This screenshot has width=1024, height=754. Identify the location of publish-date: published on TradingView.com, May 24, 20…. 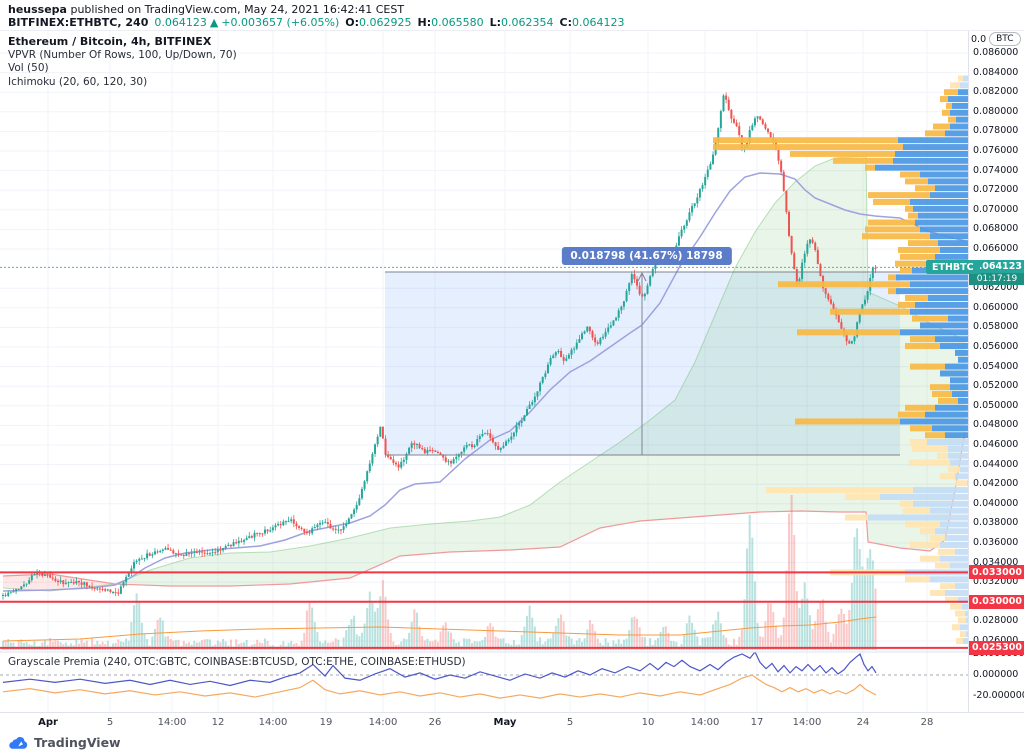
(235, 9).